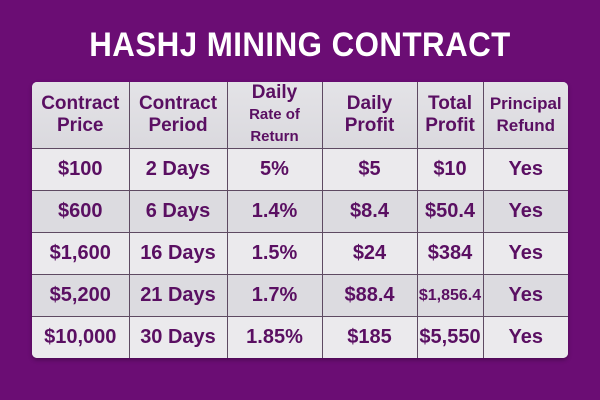 This screenshot has height=400, width=600. What do you see at coordinates (178, 253) in the screenshot?
I see `cell-period: 16 Days` at bounding box center [178, 253].